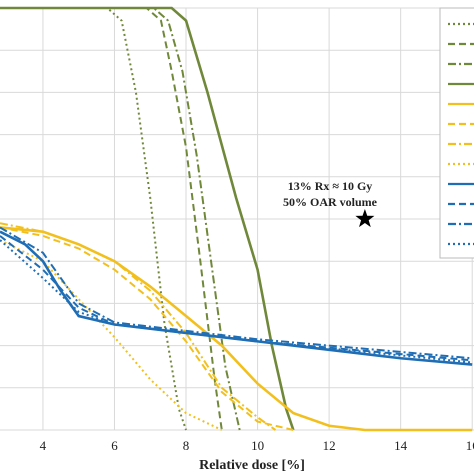 This screenshot has width=474, height=474. Describe the element at coordinates (470, 445) in the screenshot. I see `x-tick-label: 16` at that location.